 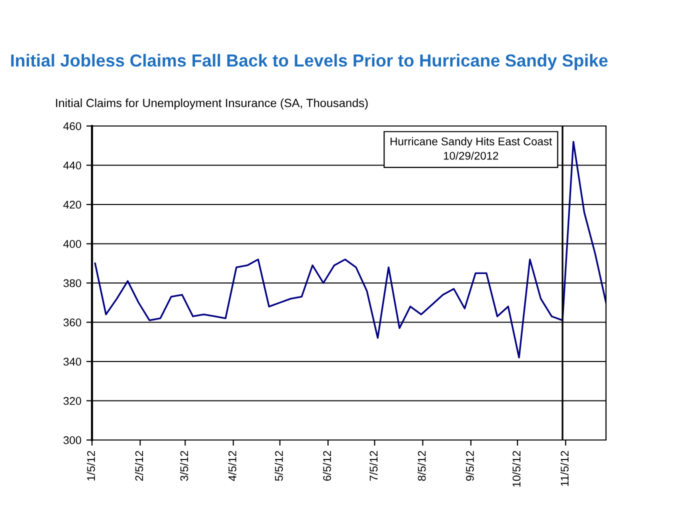 I want to click on x-tick-label: 2/5/12, so click(x=139, y=465).